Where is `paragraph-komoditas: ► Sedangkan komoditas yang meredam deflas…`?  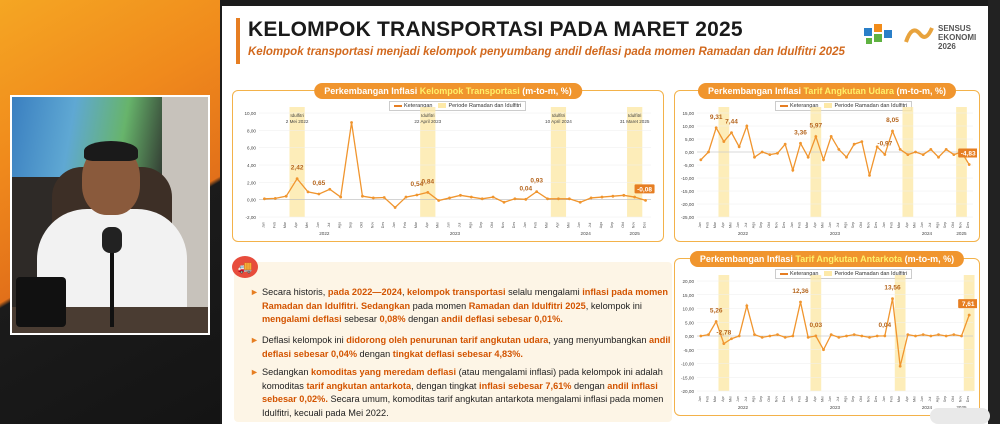
paragraph-komoditas: ► Sedangkan komoditas yang meredam deflas… is located at coordinates (457, 392).